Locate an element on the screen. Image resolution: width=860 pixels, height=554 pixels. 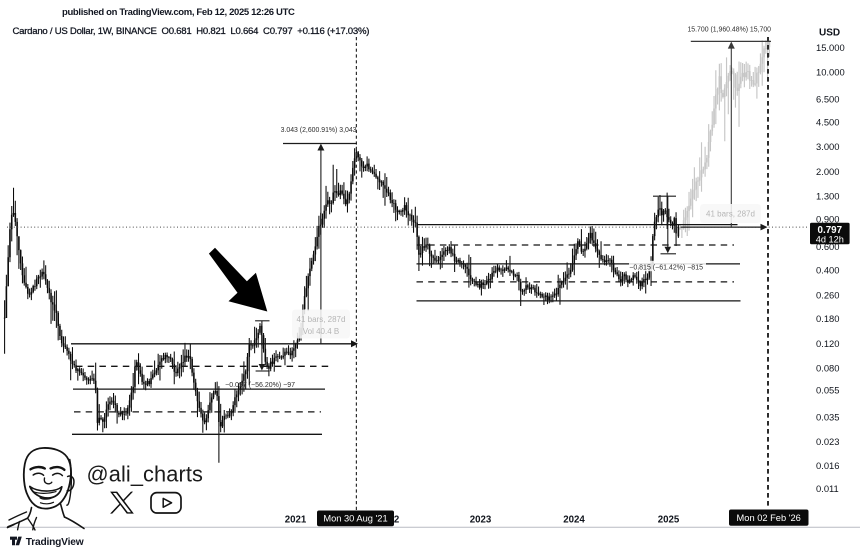
svg-text: 0.400 is located at coordinates (827, 270).